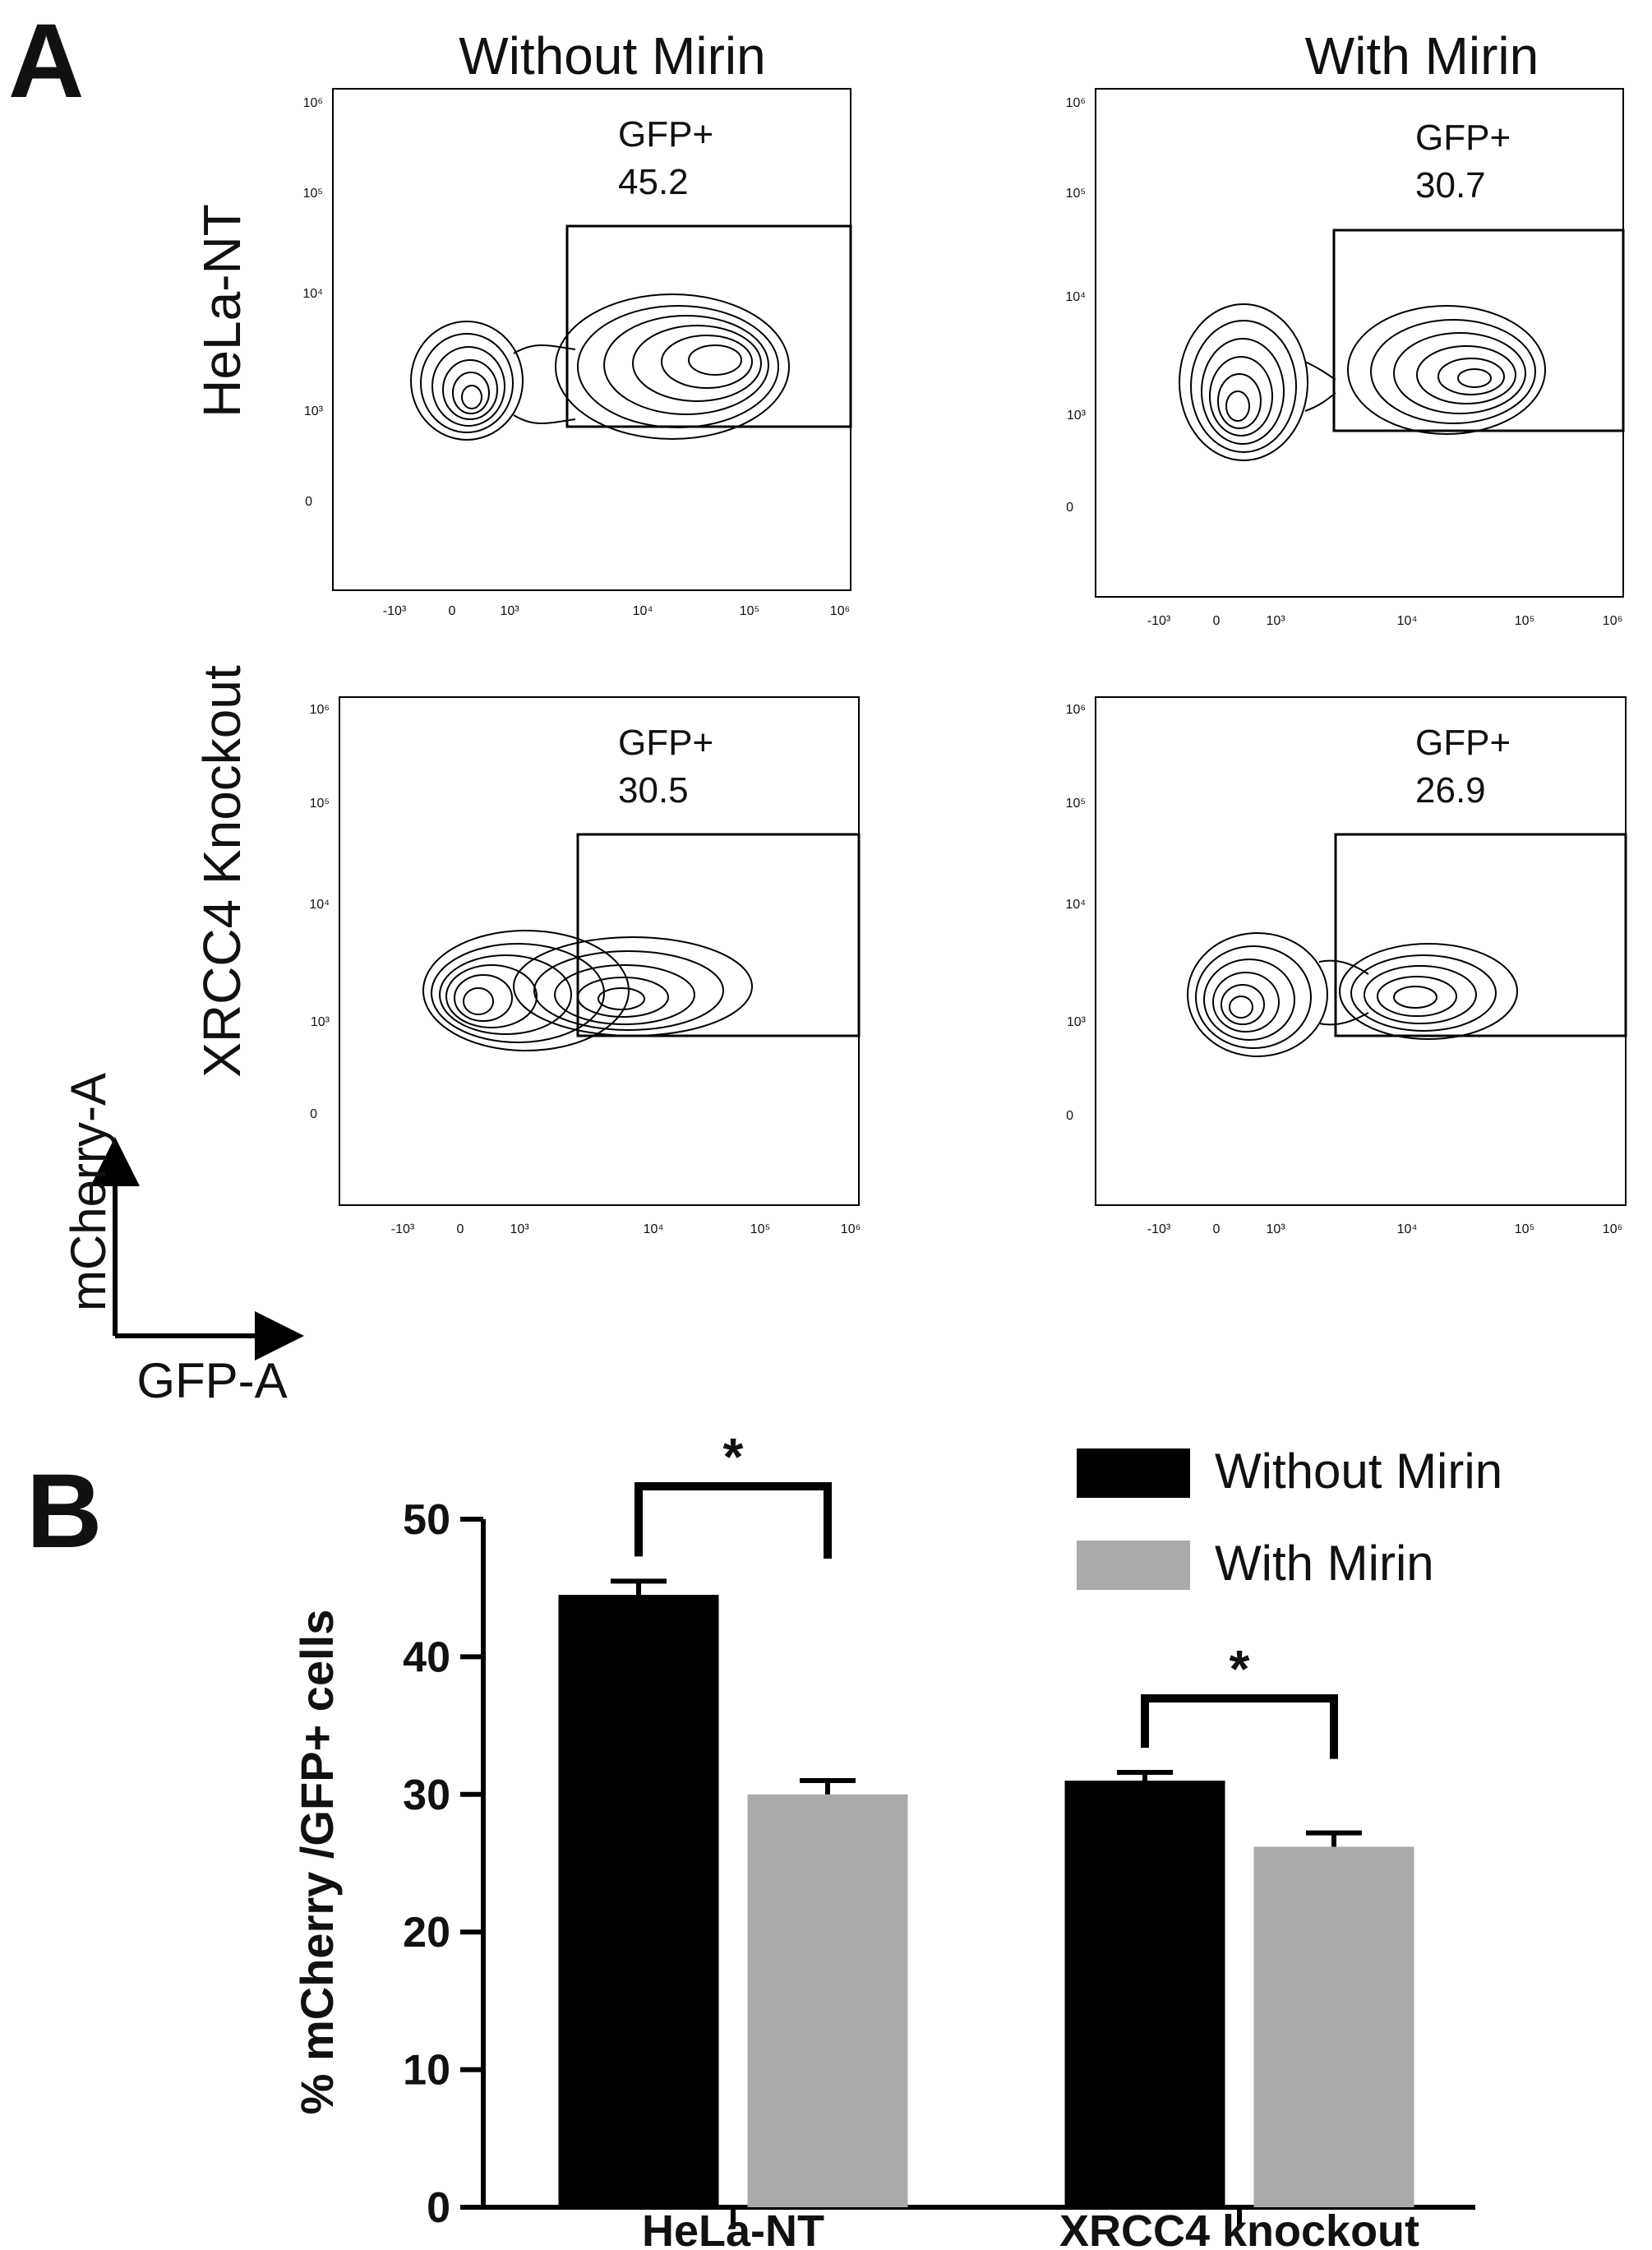 The image size is (1652, 2250). Describe the element at coordinates (653, 790) in the screenshot. I see `gate-value: 30.5` at that location.